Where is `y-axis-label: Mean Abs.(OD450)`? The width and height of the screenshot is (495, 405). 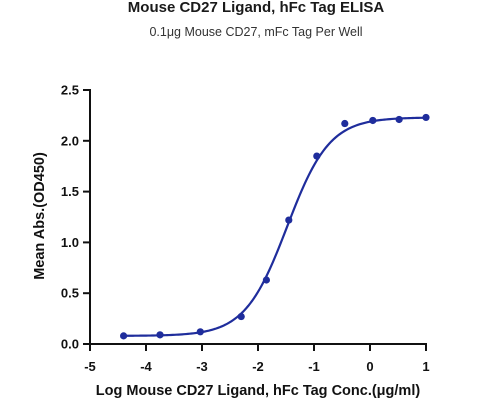 y-axis-label: Mean Abs.(OD450) is located at coordinates (40, 216).